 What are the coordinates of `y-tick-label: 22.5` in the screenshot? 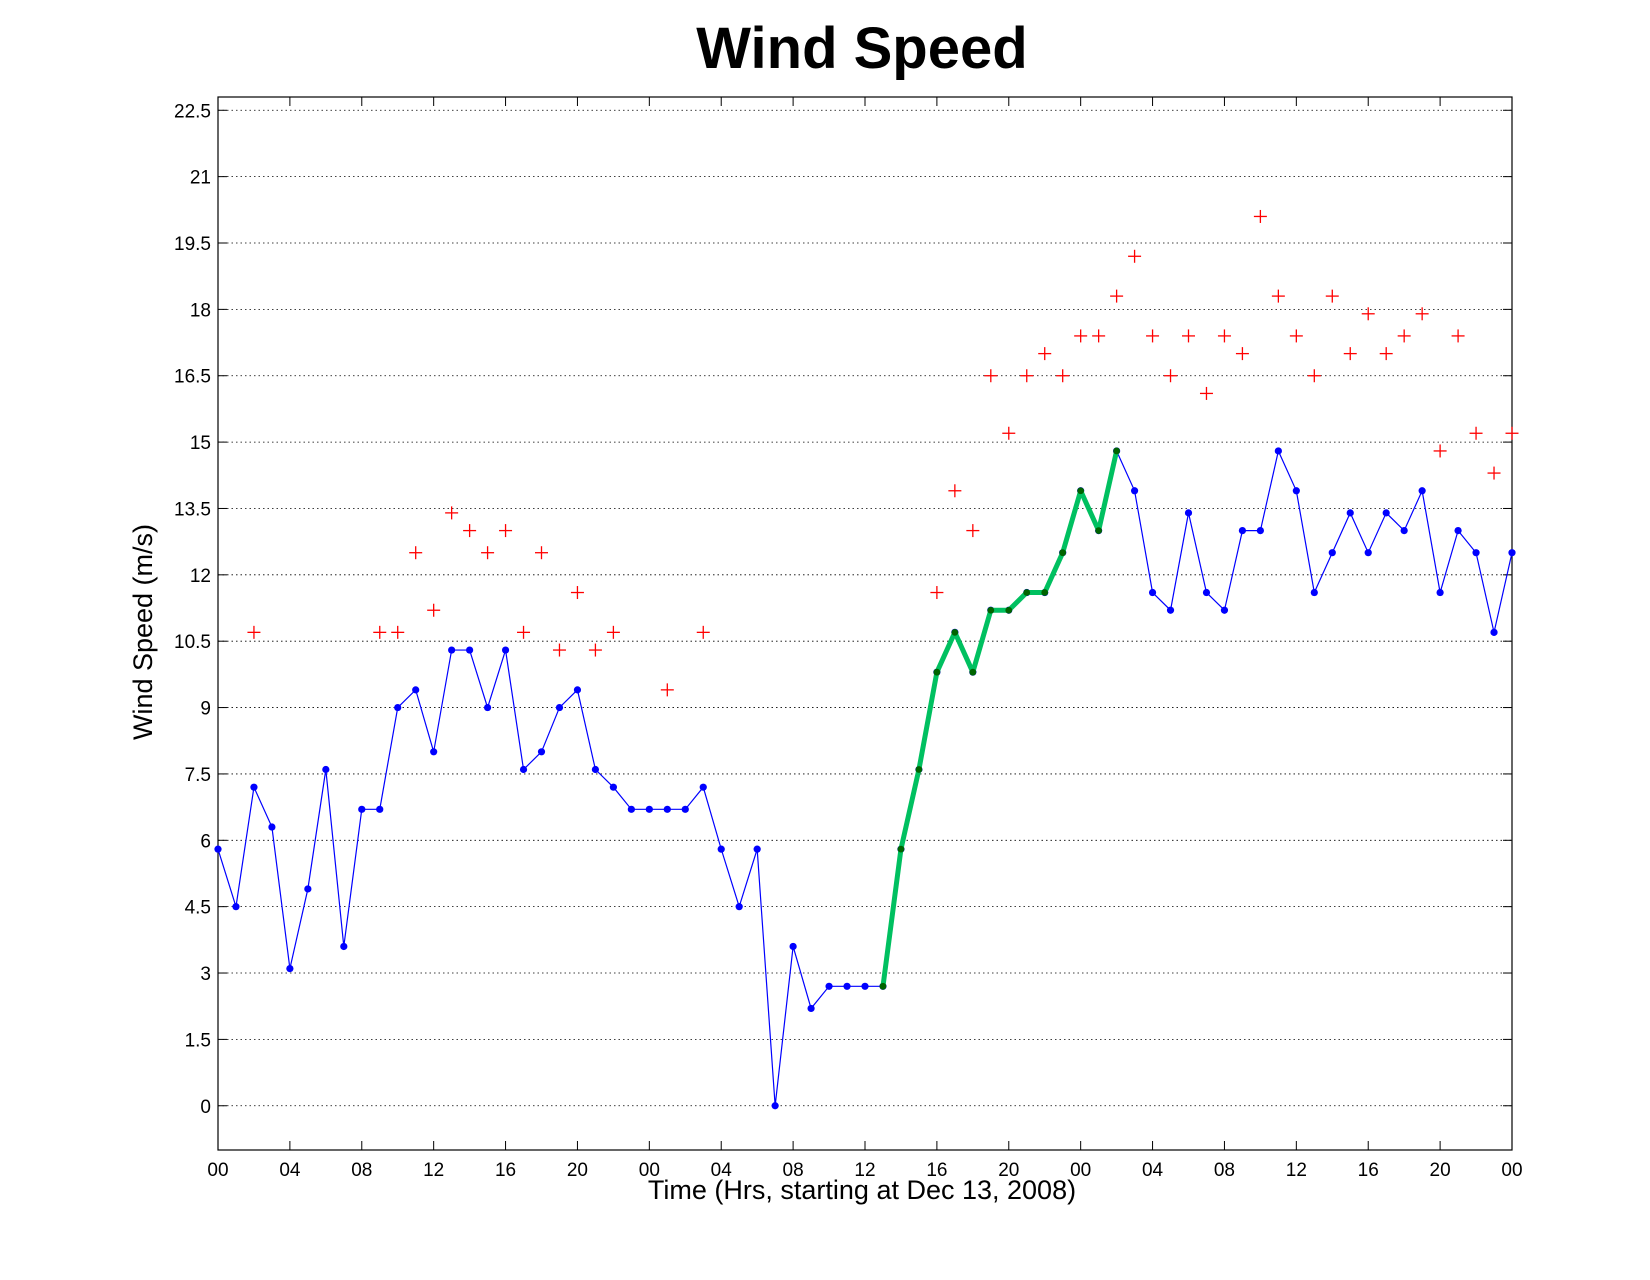 It's located at (192, 111).